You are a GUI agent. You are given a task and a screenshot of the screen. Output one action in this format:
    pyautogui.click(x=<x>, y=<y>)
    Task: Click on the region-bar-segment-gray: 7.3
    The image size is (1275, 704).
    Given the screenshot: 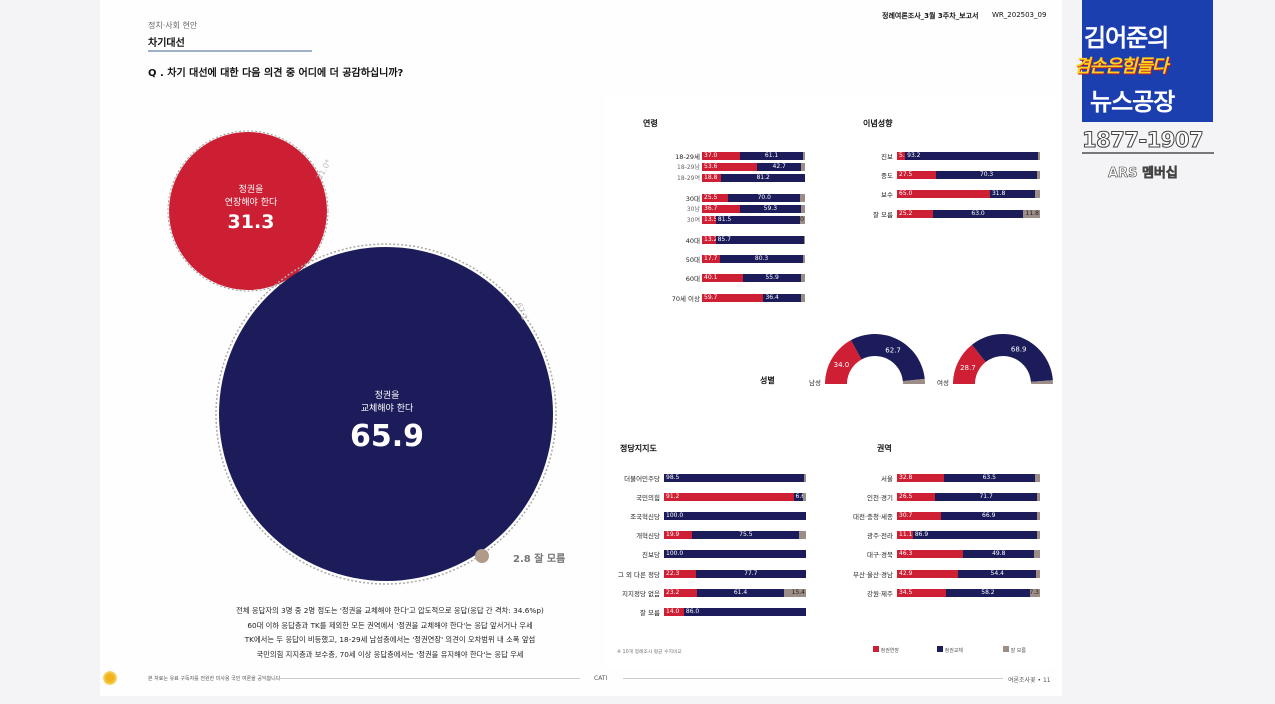 What is the action you would take?
    pyautogui.click(x=1034, y=593)
    